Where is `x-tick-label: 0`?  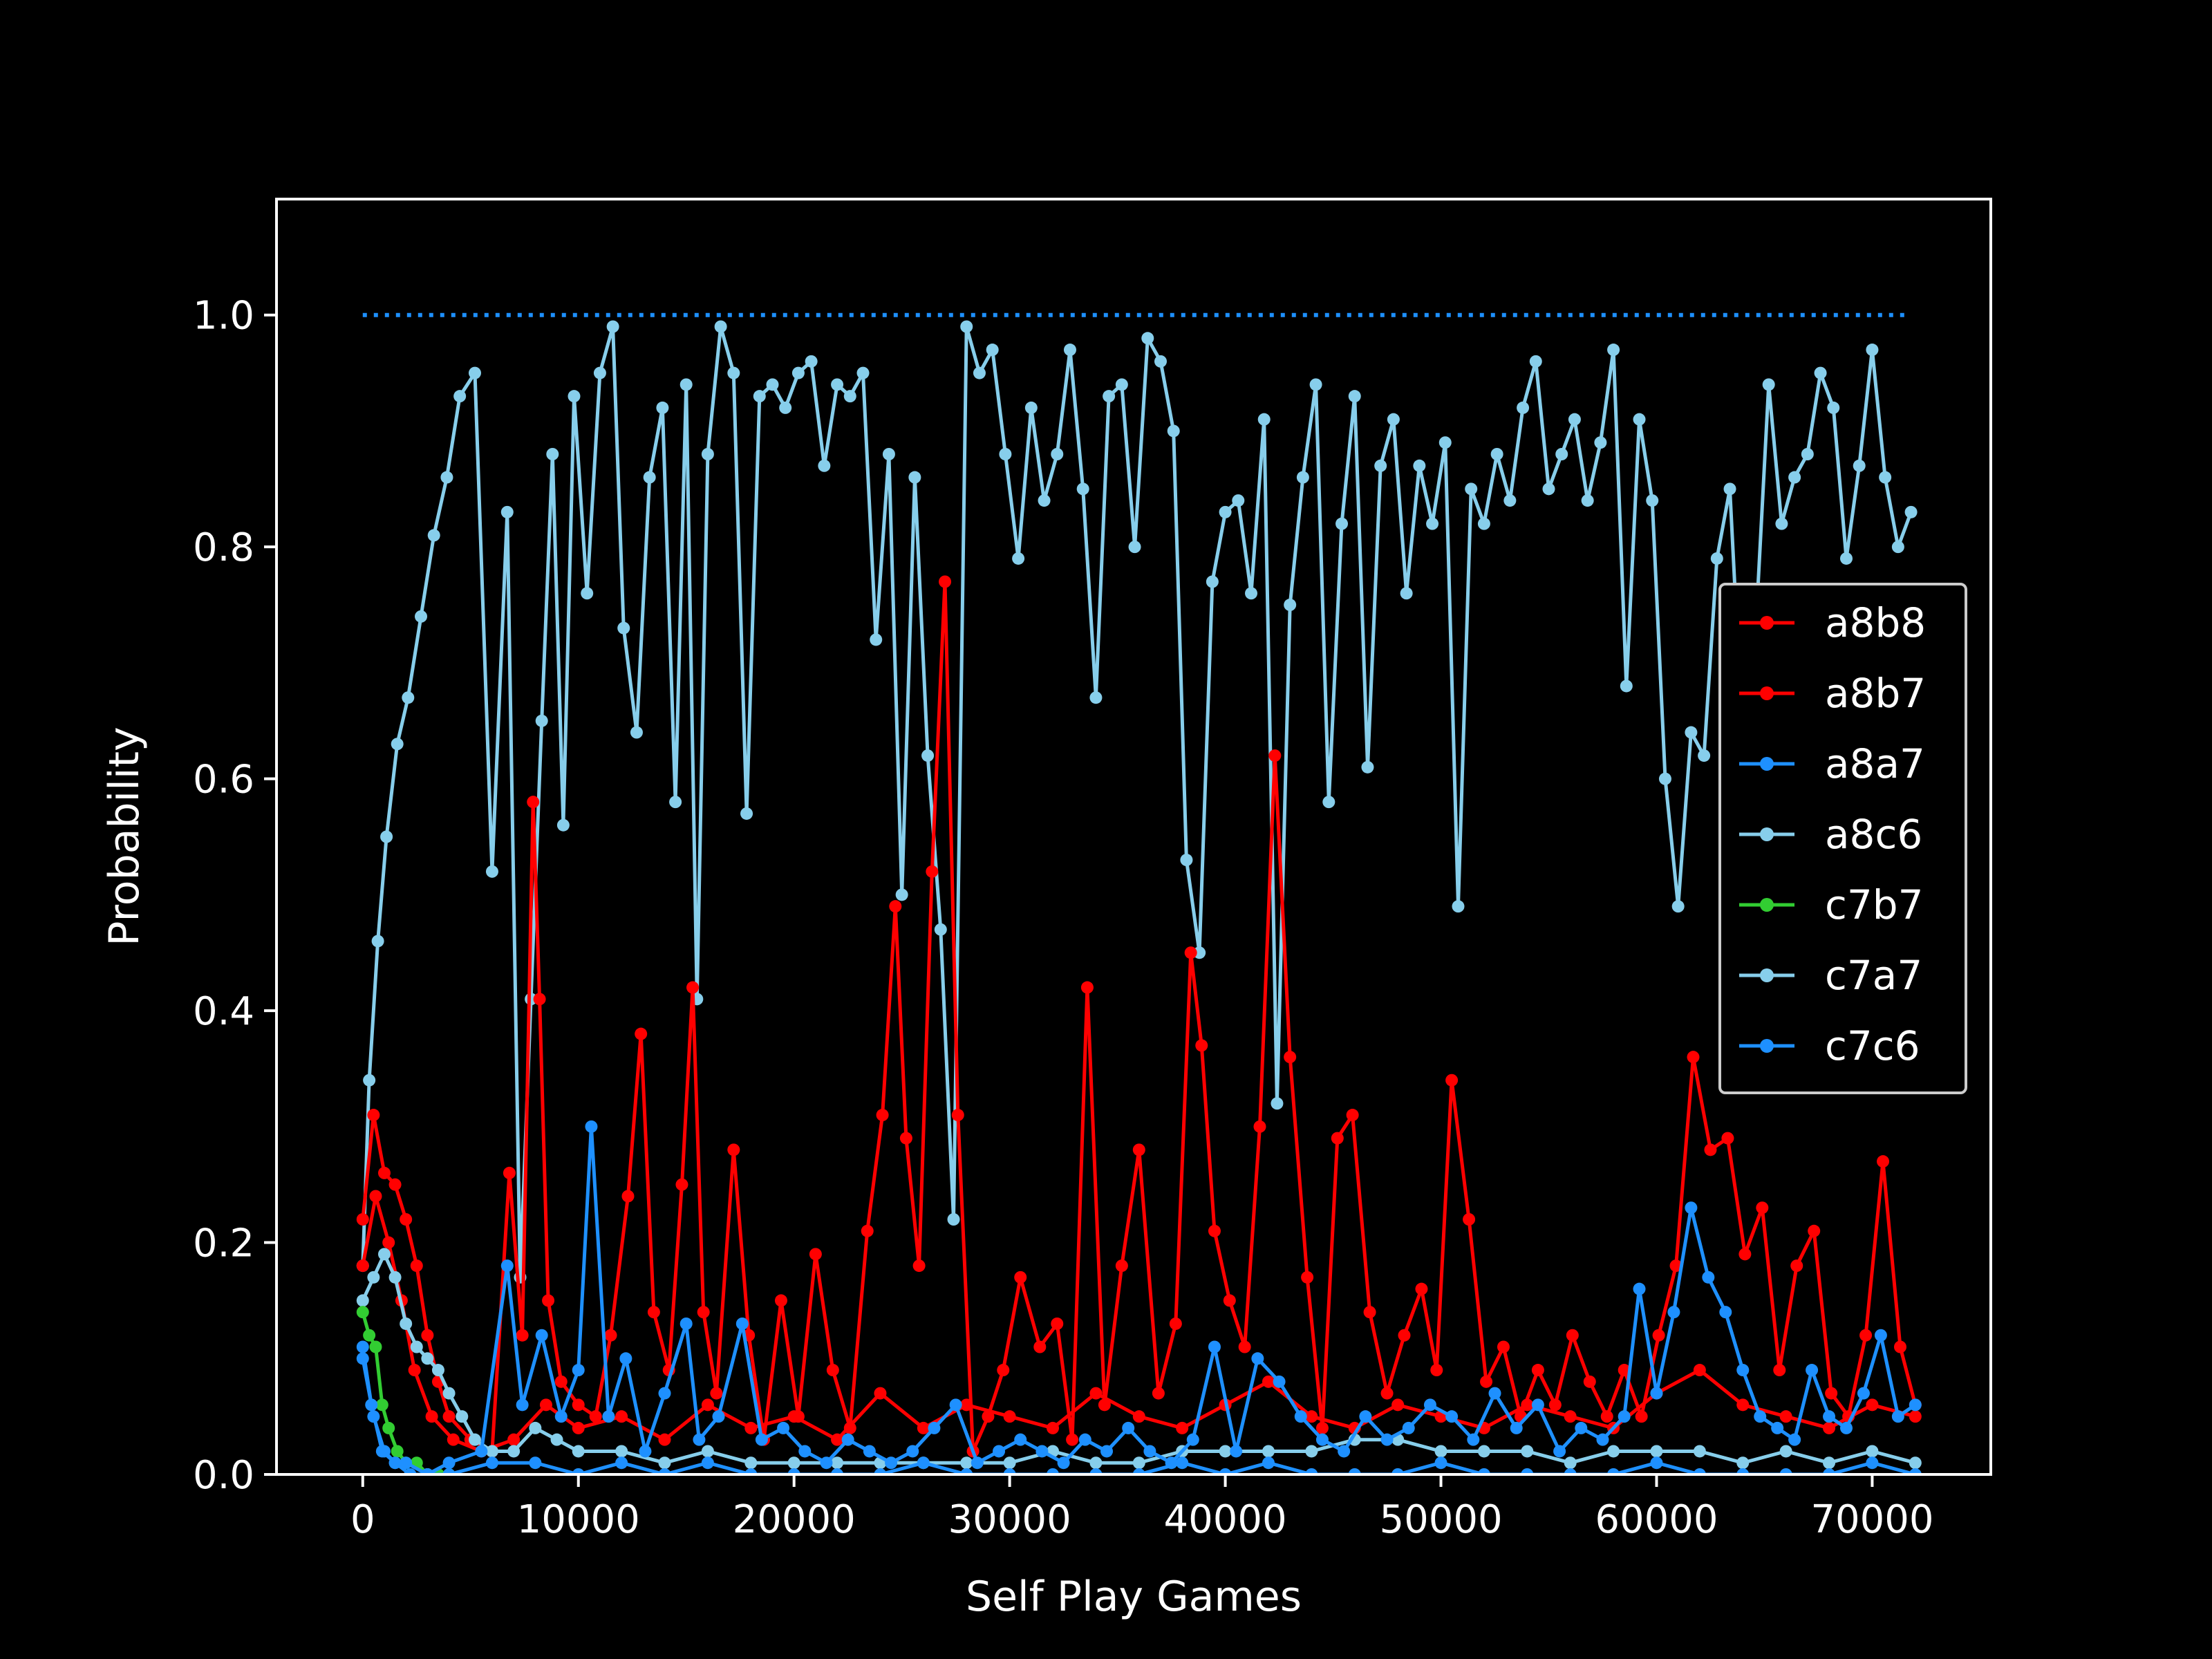 x-tick-label: 0 is located at coordinates (363, 1520).